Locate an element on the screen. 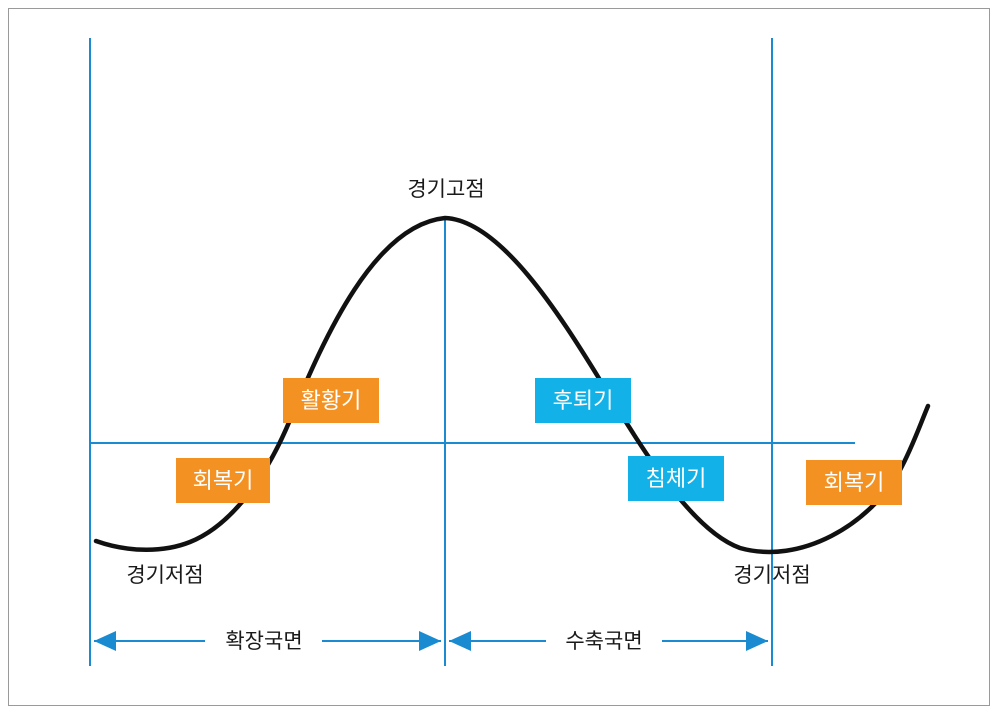 This screenshot has height=716, width=1000. contraction-label: 수축국면 is located at coordinates (603, 641).